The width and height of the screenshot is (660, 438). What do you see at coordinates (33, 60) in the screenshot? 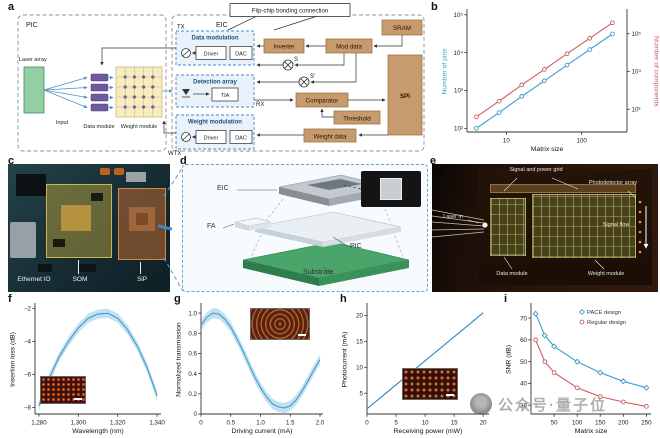
I see `laser-array-label: Laser array` at bounding box center [33, 60].